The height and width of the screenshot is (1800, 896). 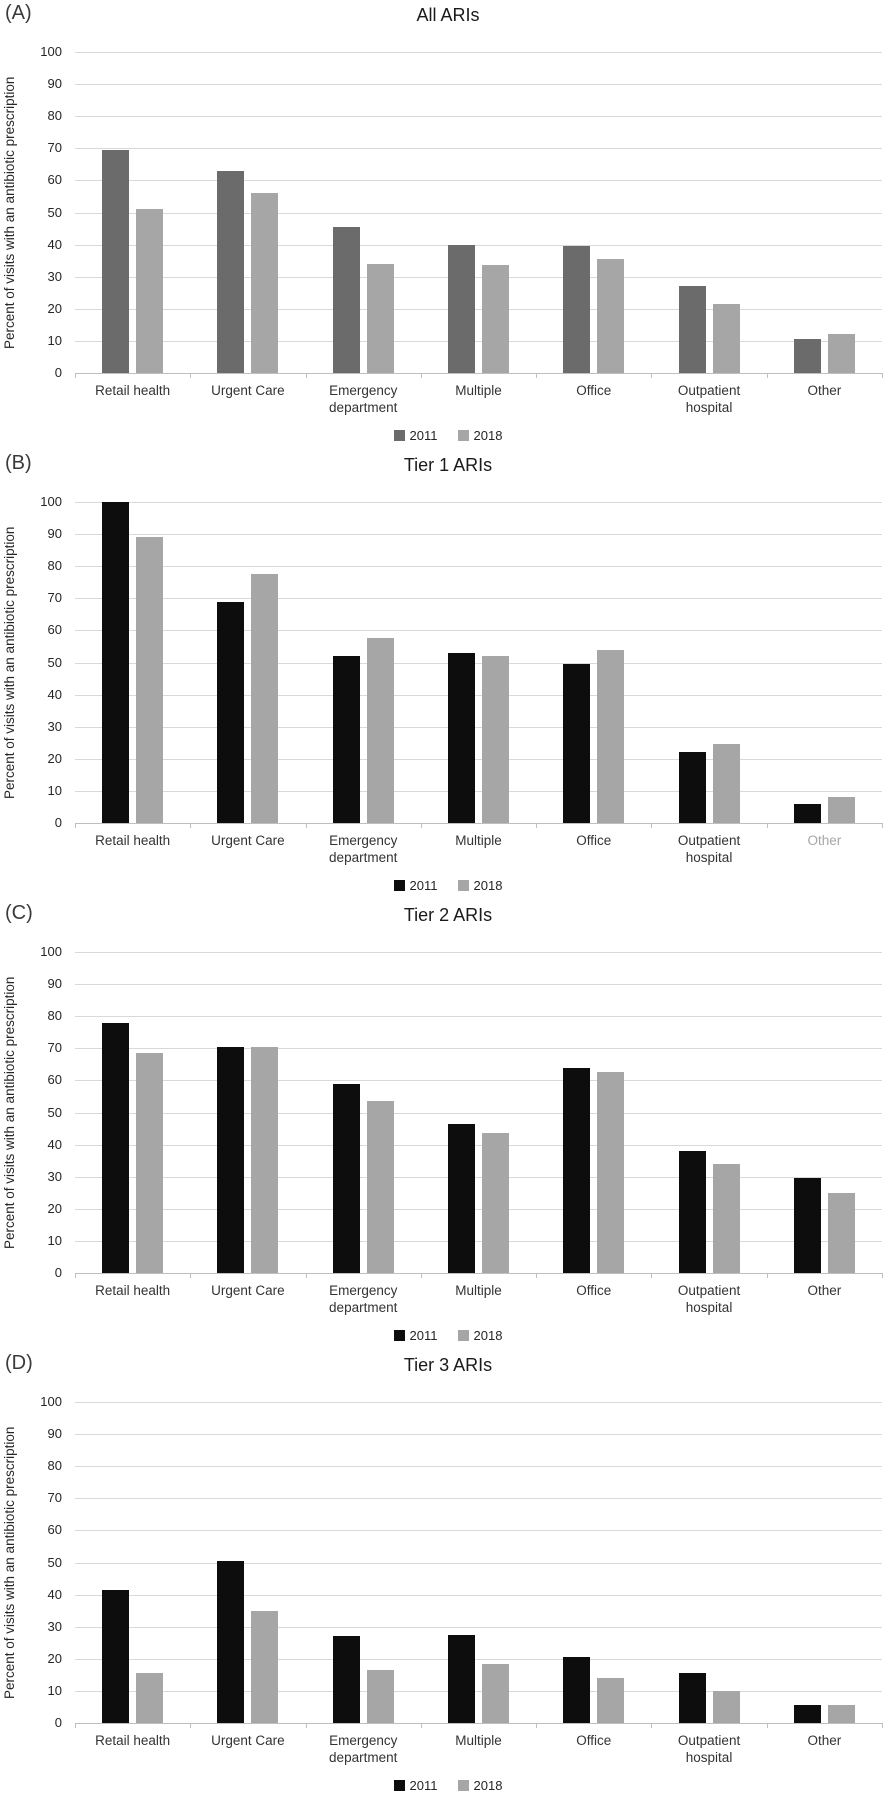 I want to click on panel-letter: (B), so click(x=18, y=463).